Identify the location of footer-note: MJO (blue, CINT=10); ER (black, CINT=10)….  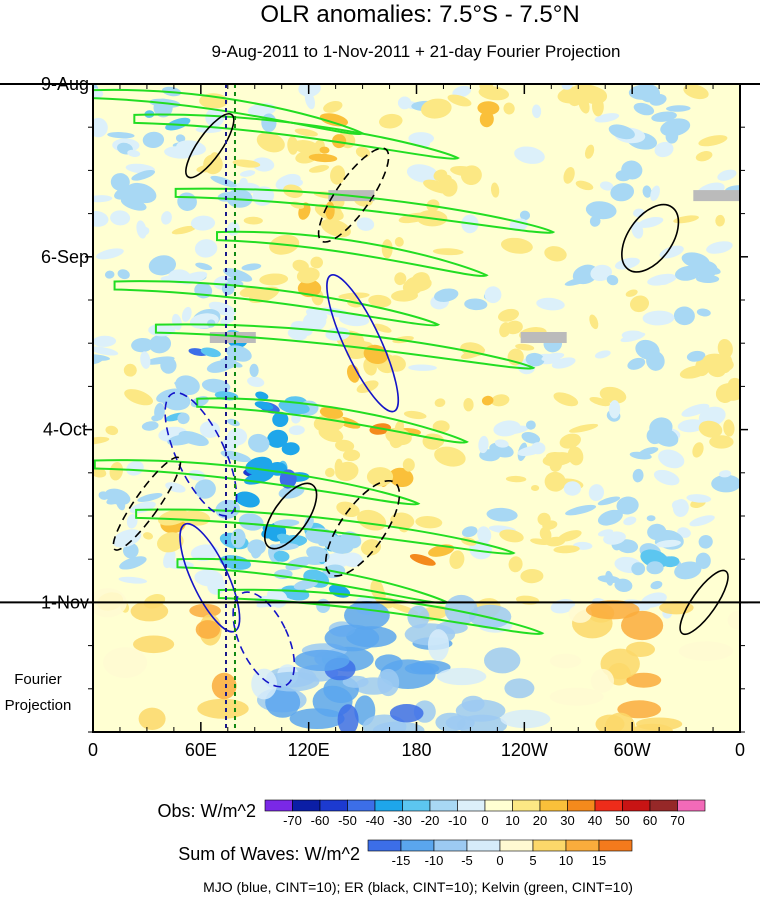
(418, 887).